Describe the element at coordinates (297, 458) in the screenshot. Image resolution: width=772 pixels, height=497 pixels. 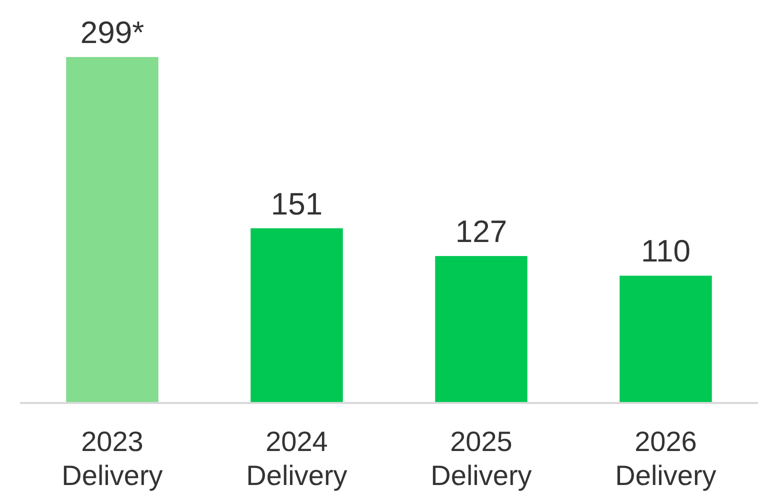
I see `x-tick-label: 2024 Delivery` at that location.